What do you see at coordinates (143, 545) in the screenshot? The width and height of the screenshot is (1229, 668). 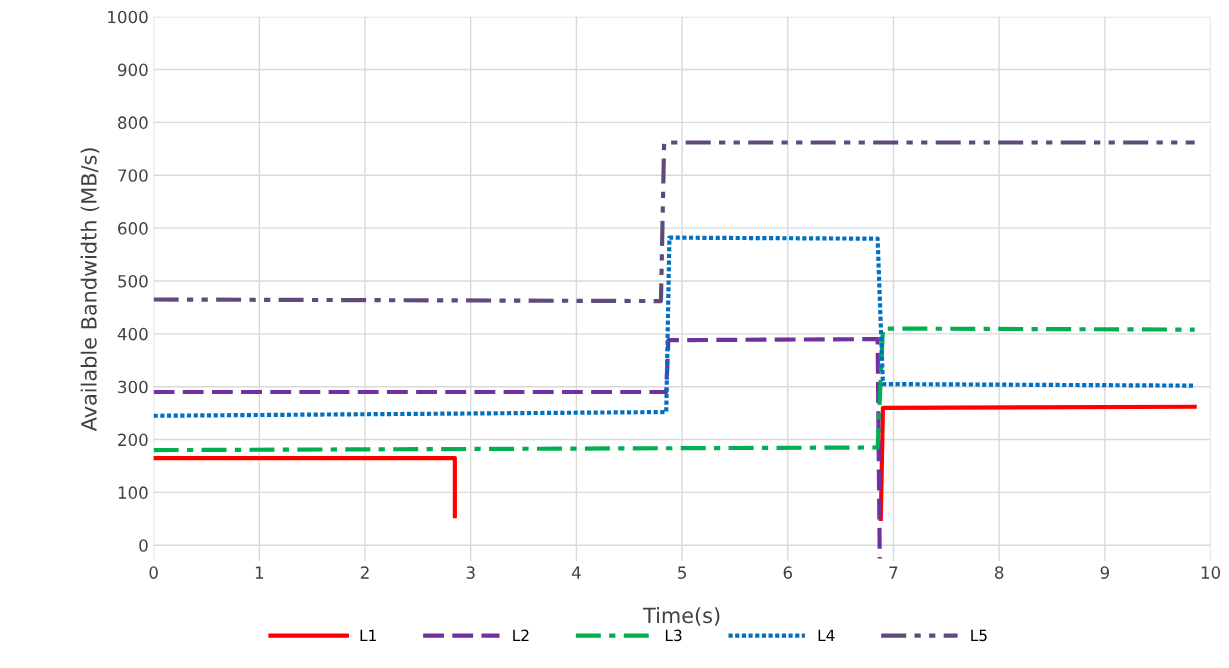 I see `y-tick-label: 0` at bounding box center [143, 545].